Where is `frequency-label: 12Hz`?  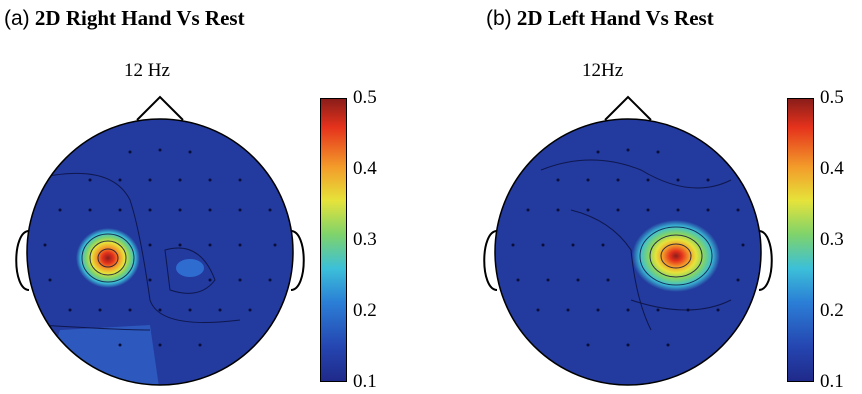 frequency-label: 12Hz is located at coordinates (603, 70).